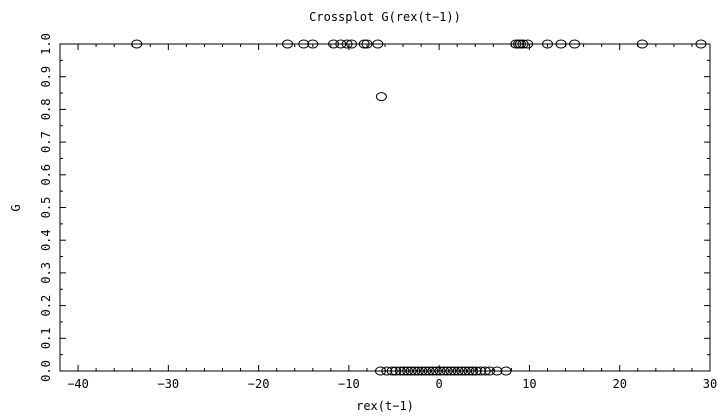  I want to click on x-tick-label: −20, so click(259, 384).